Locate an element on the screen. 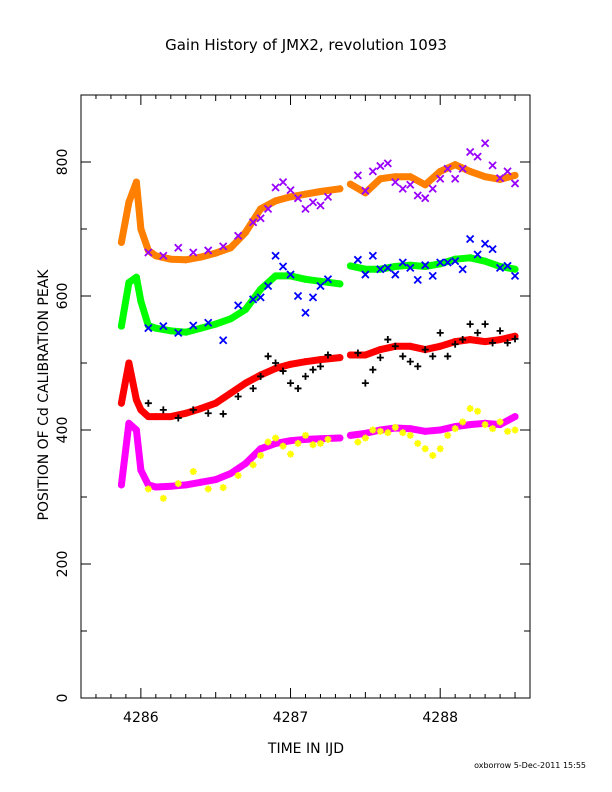 This screenshot has height=792, width=612. x-tick-label: 4287 is located at coordinates (291, 718).